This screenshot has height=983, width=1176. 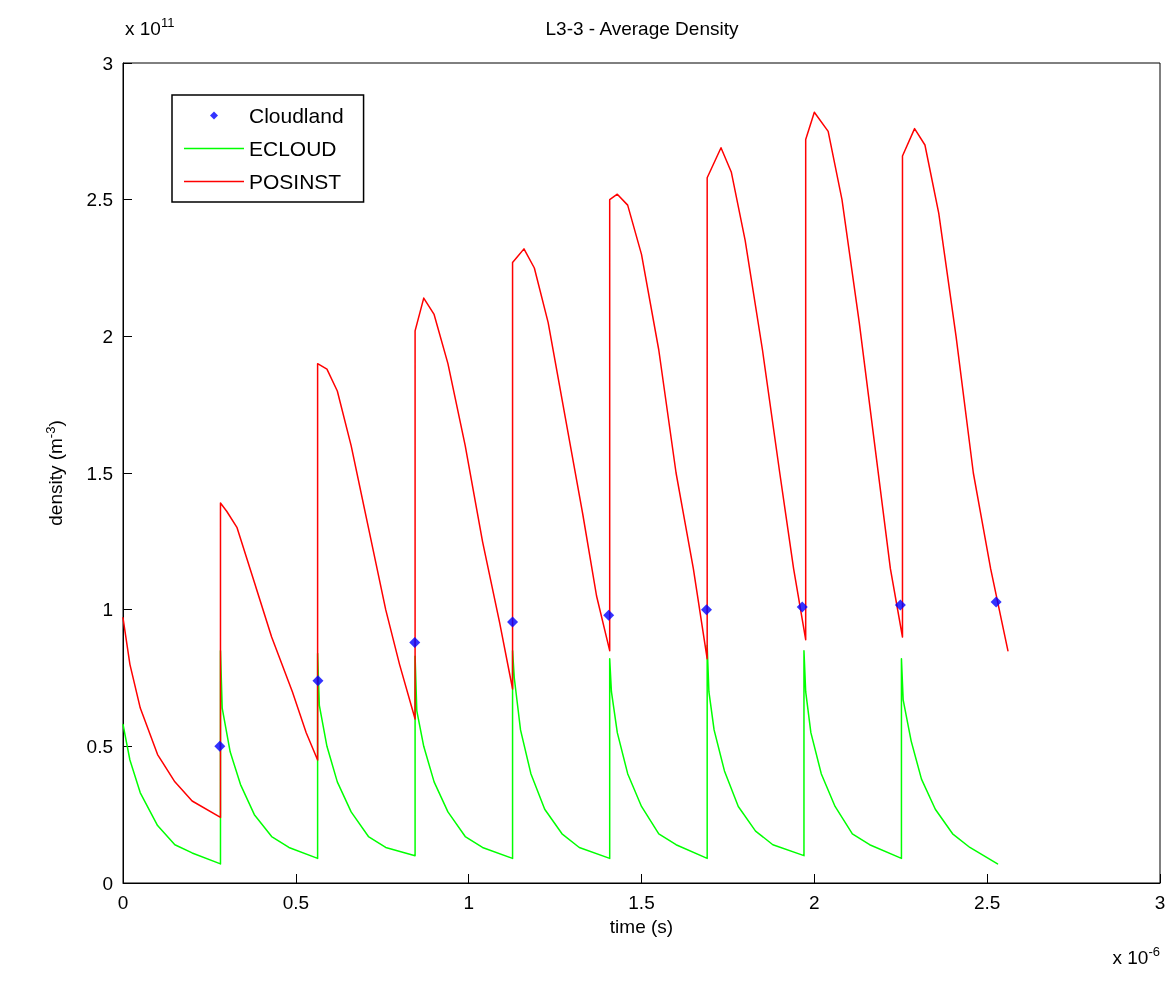 What do you see at coordinates (1160, 902) in the screenshot?
I see `x-tick-label: 3` at bounding box center [1160, 902].